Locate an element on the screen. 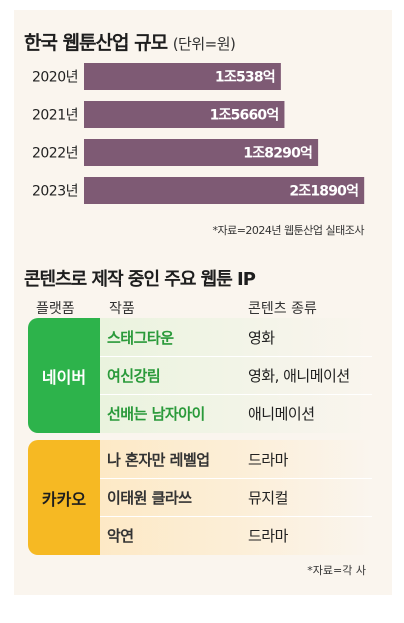 The height and width of the screenshot is (623, 404). work-title: 선배는 남자아이 is located at coordinates (156, 414).